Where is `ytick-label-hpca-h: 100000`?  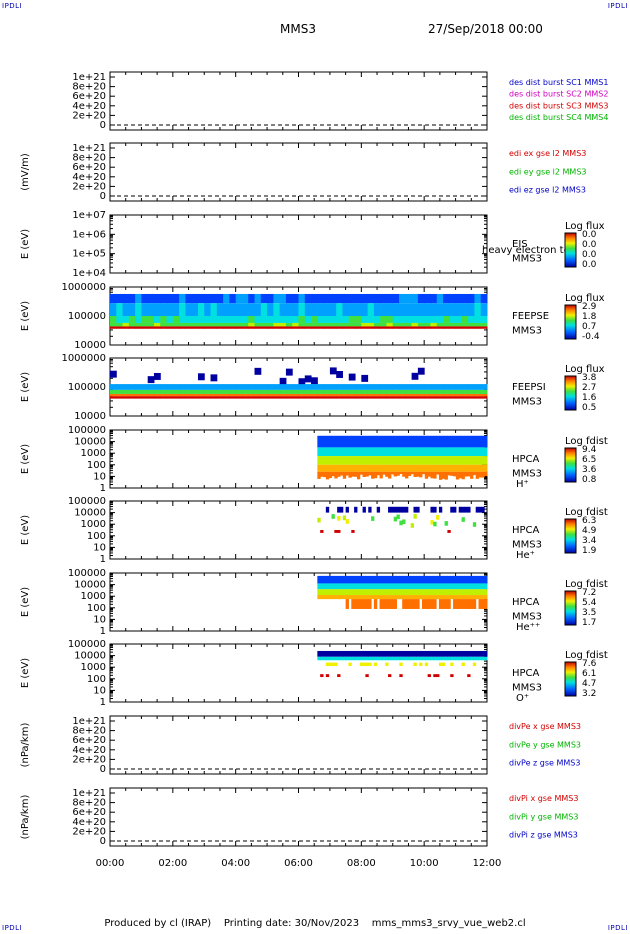
ytick-label-hpca-h: 100000 is located at coordinates (87, 430).